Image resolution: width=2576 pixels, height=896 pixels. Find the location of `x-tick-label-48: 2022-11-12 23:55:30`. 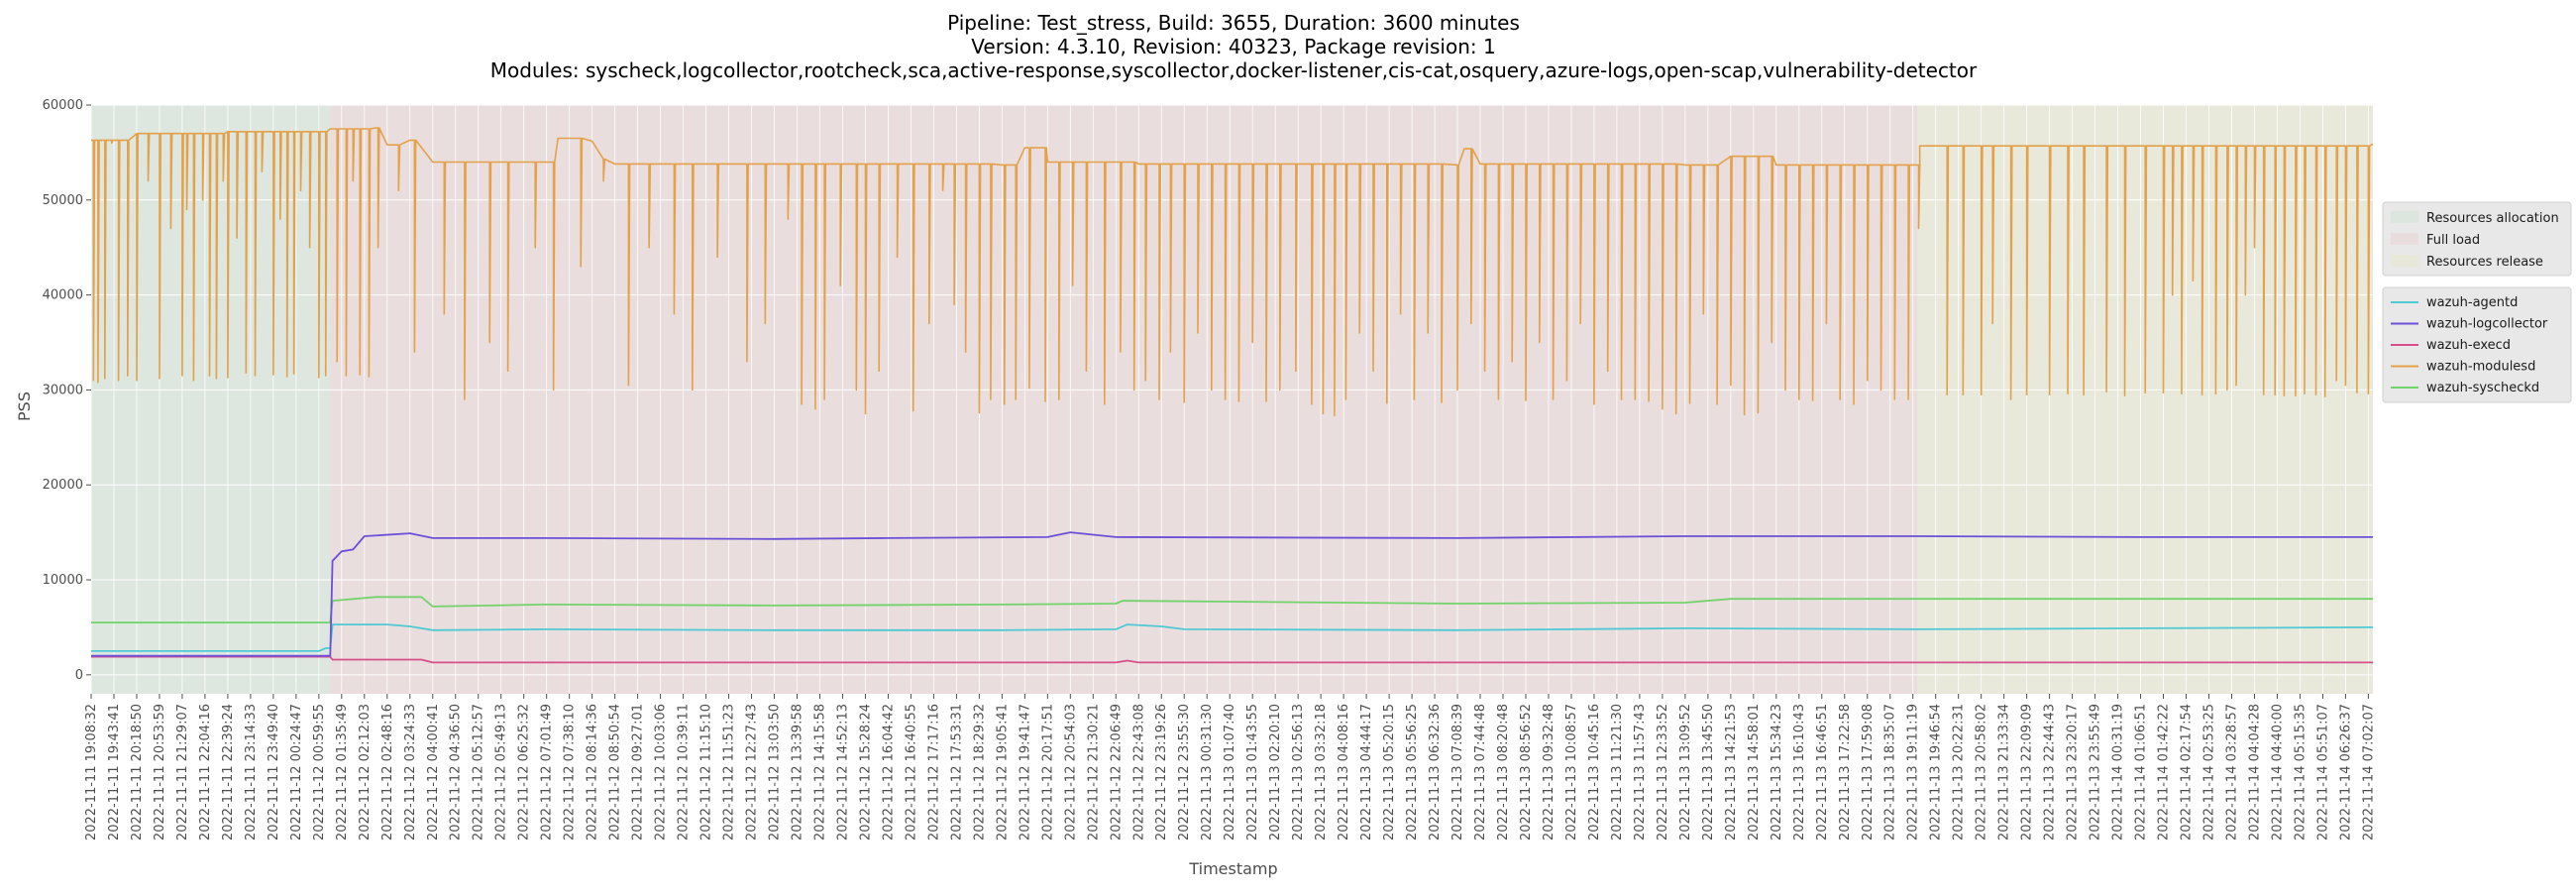

x-tick-label-48: 2022-11-12 23:55:30 is located at coordinates (1185, 772).